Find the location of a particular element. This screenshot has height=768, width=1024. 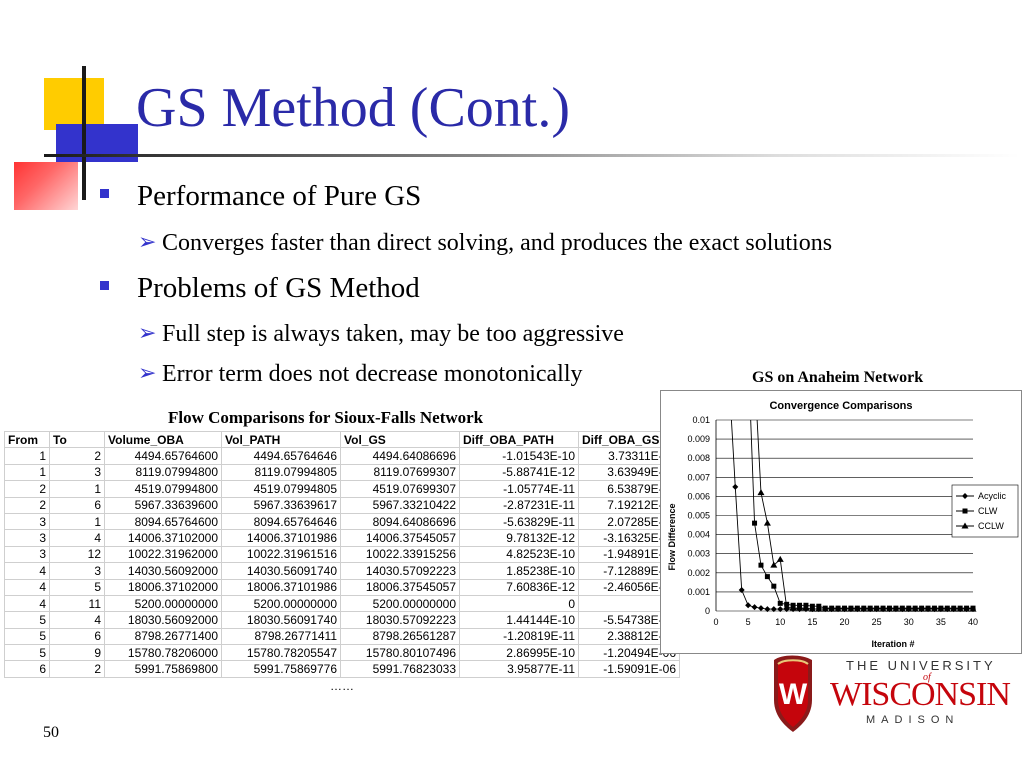

table-cell: 18030.56091740 is located at coordinates (281, 620).